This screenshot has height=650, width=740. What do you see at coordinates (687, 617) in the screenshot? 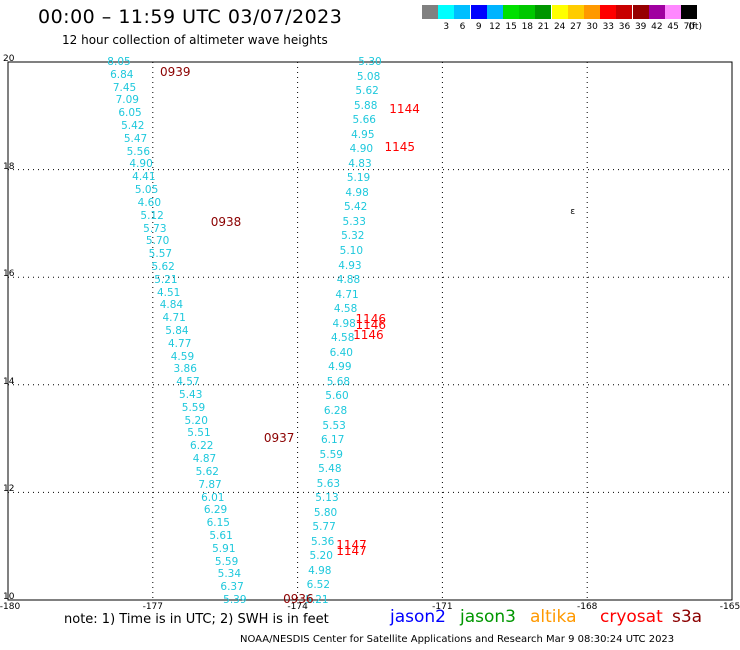
I see `satellite-s3a: s3a` at bounding box center [687, 617].